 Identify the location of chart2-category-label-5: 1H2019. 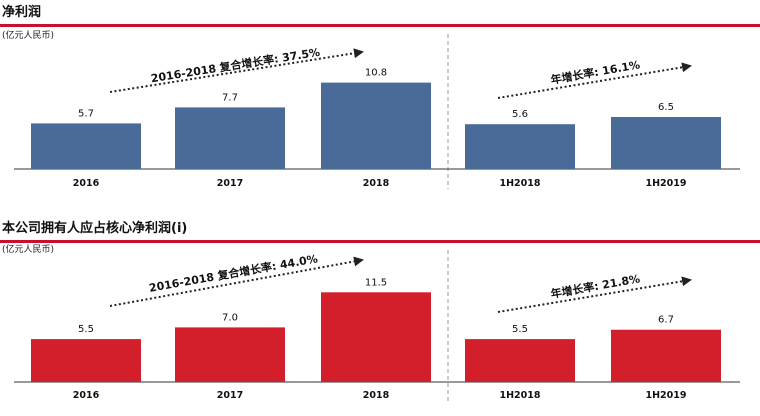
(665, 395).